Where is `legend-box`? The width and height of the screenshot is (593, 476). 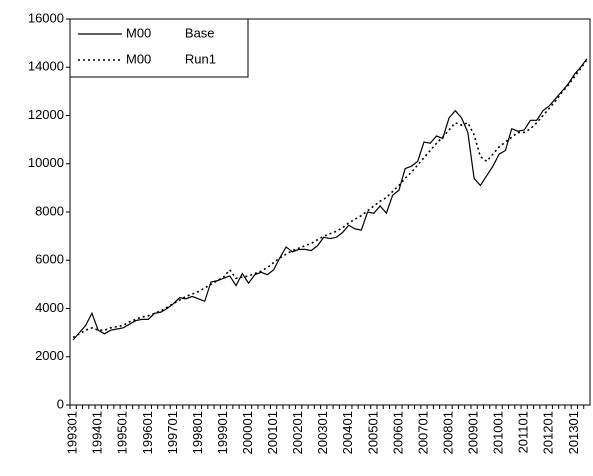 legend-box is located at coordinates (159, 48).